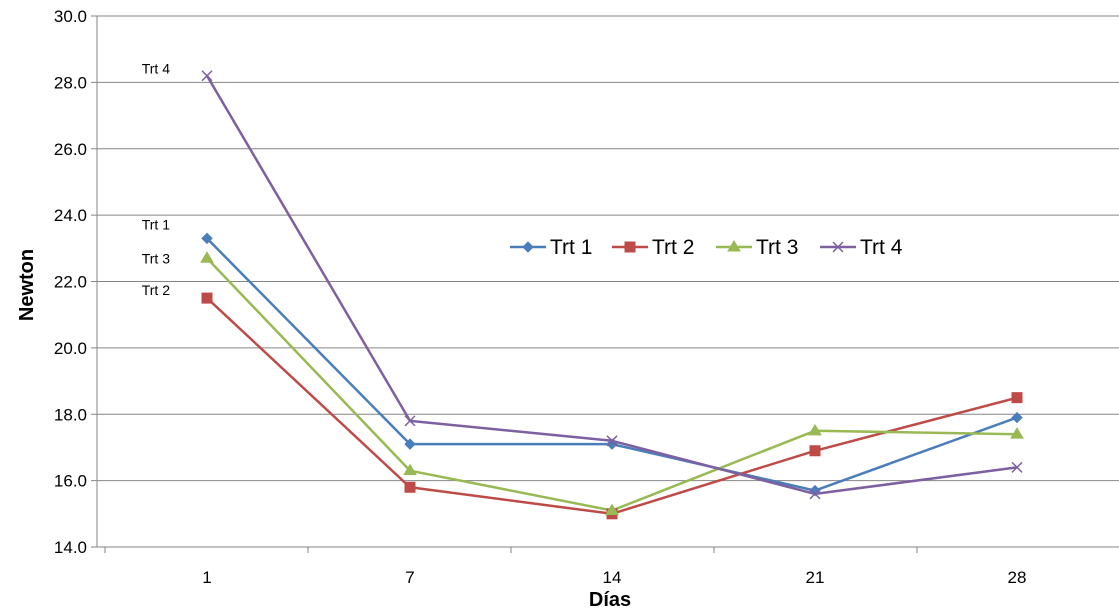 This screenshot has height=611, width=1119. What do you see at coordinates (70, 481) in the screenshot?
I see `y-tick-label-1: 16.0` at bounding box center [70, 481].